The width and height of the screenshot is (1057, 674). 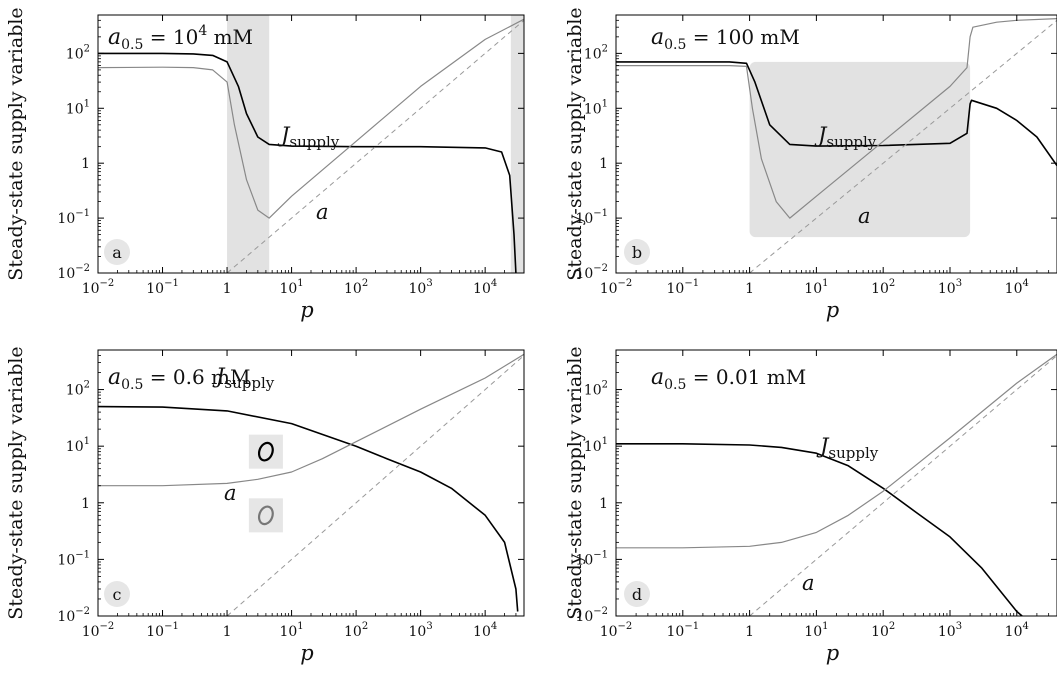 I want to click on panel-title: a0.5 = 100 mM, so click(x=725, y=39).